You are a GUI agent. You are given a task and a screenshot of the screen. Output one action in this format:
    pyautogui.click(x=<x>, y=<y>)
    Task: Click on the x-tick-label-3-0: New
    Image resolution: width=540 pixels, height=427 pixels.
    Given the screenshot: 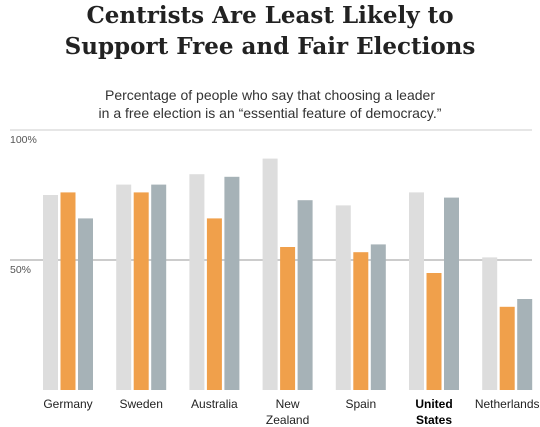 What is the action you would take?
    pyautogui.click(x=288, y=404)
    